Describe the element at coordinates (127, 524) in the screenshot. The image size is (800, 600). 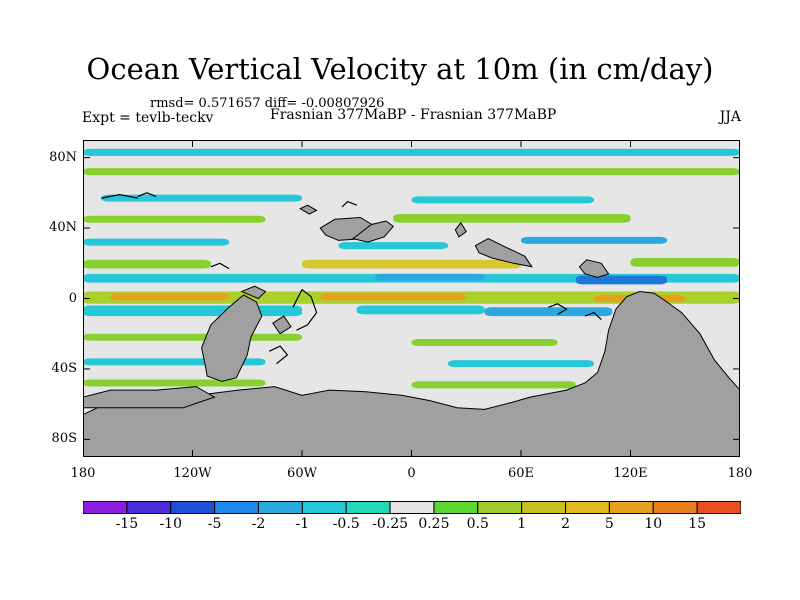
I see `colorbar-label: -15` at that location.